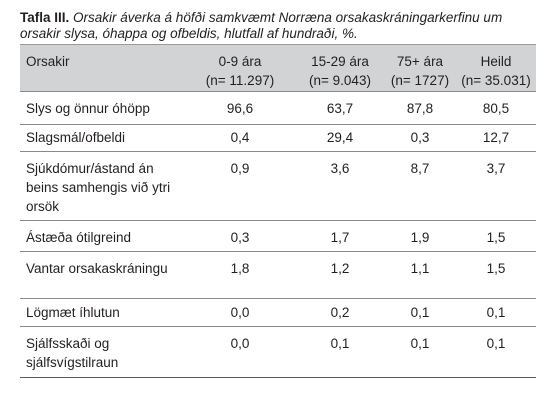 The width and height of the screenshot is (550, 406). What do you see at coordinates (240, 108) in the screenshot?
I see `row-value-0-9: 96,6` at bounding box center [240, 108].